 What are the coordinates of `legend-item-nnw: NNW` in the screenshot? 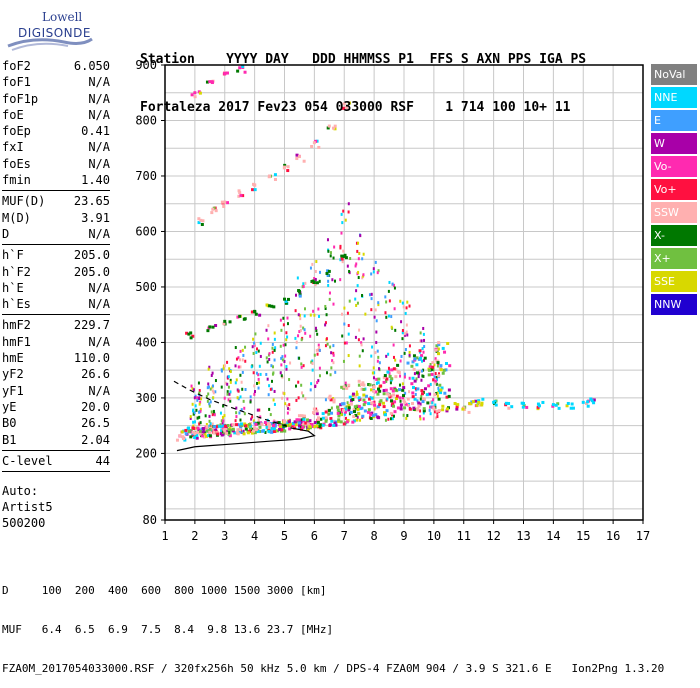 It's located at (674, 304).